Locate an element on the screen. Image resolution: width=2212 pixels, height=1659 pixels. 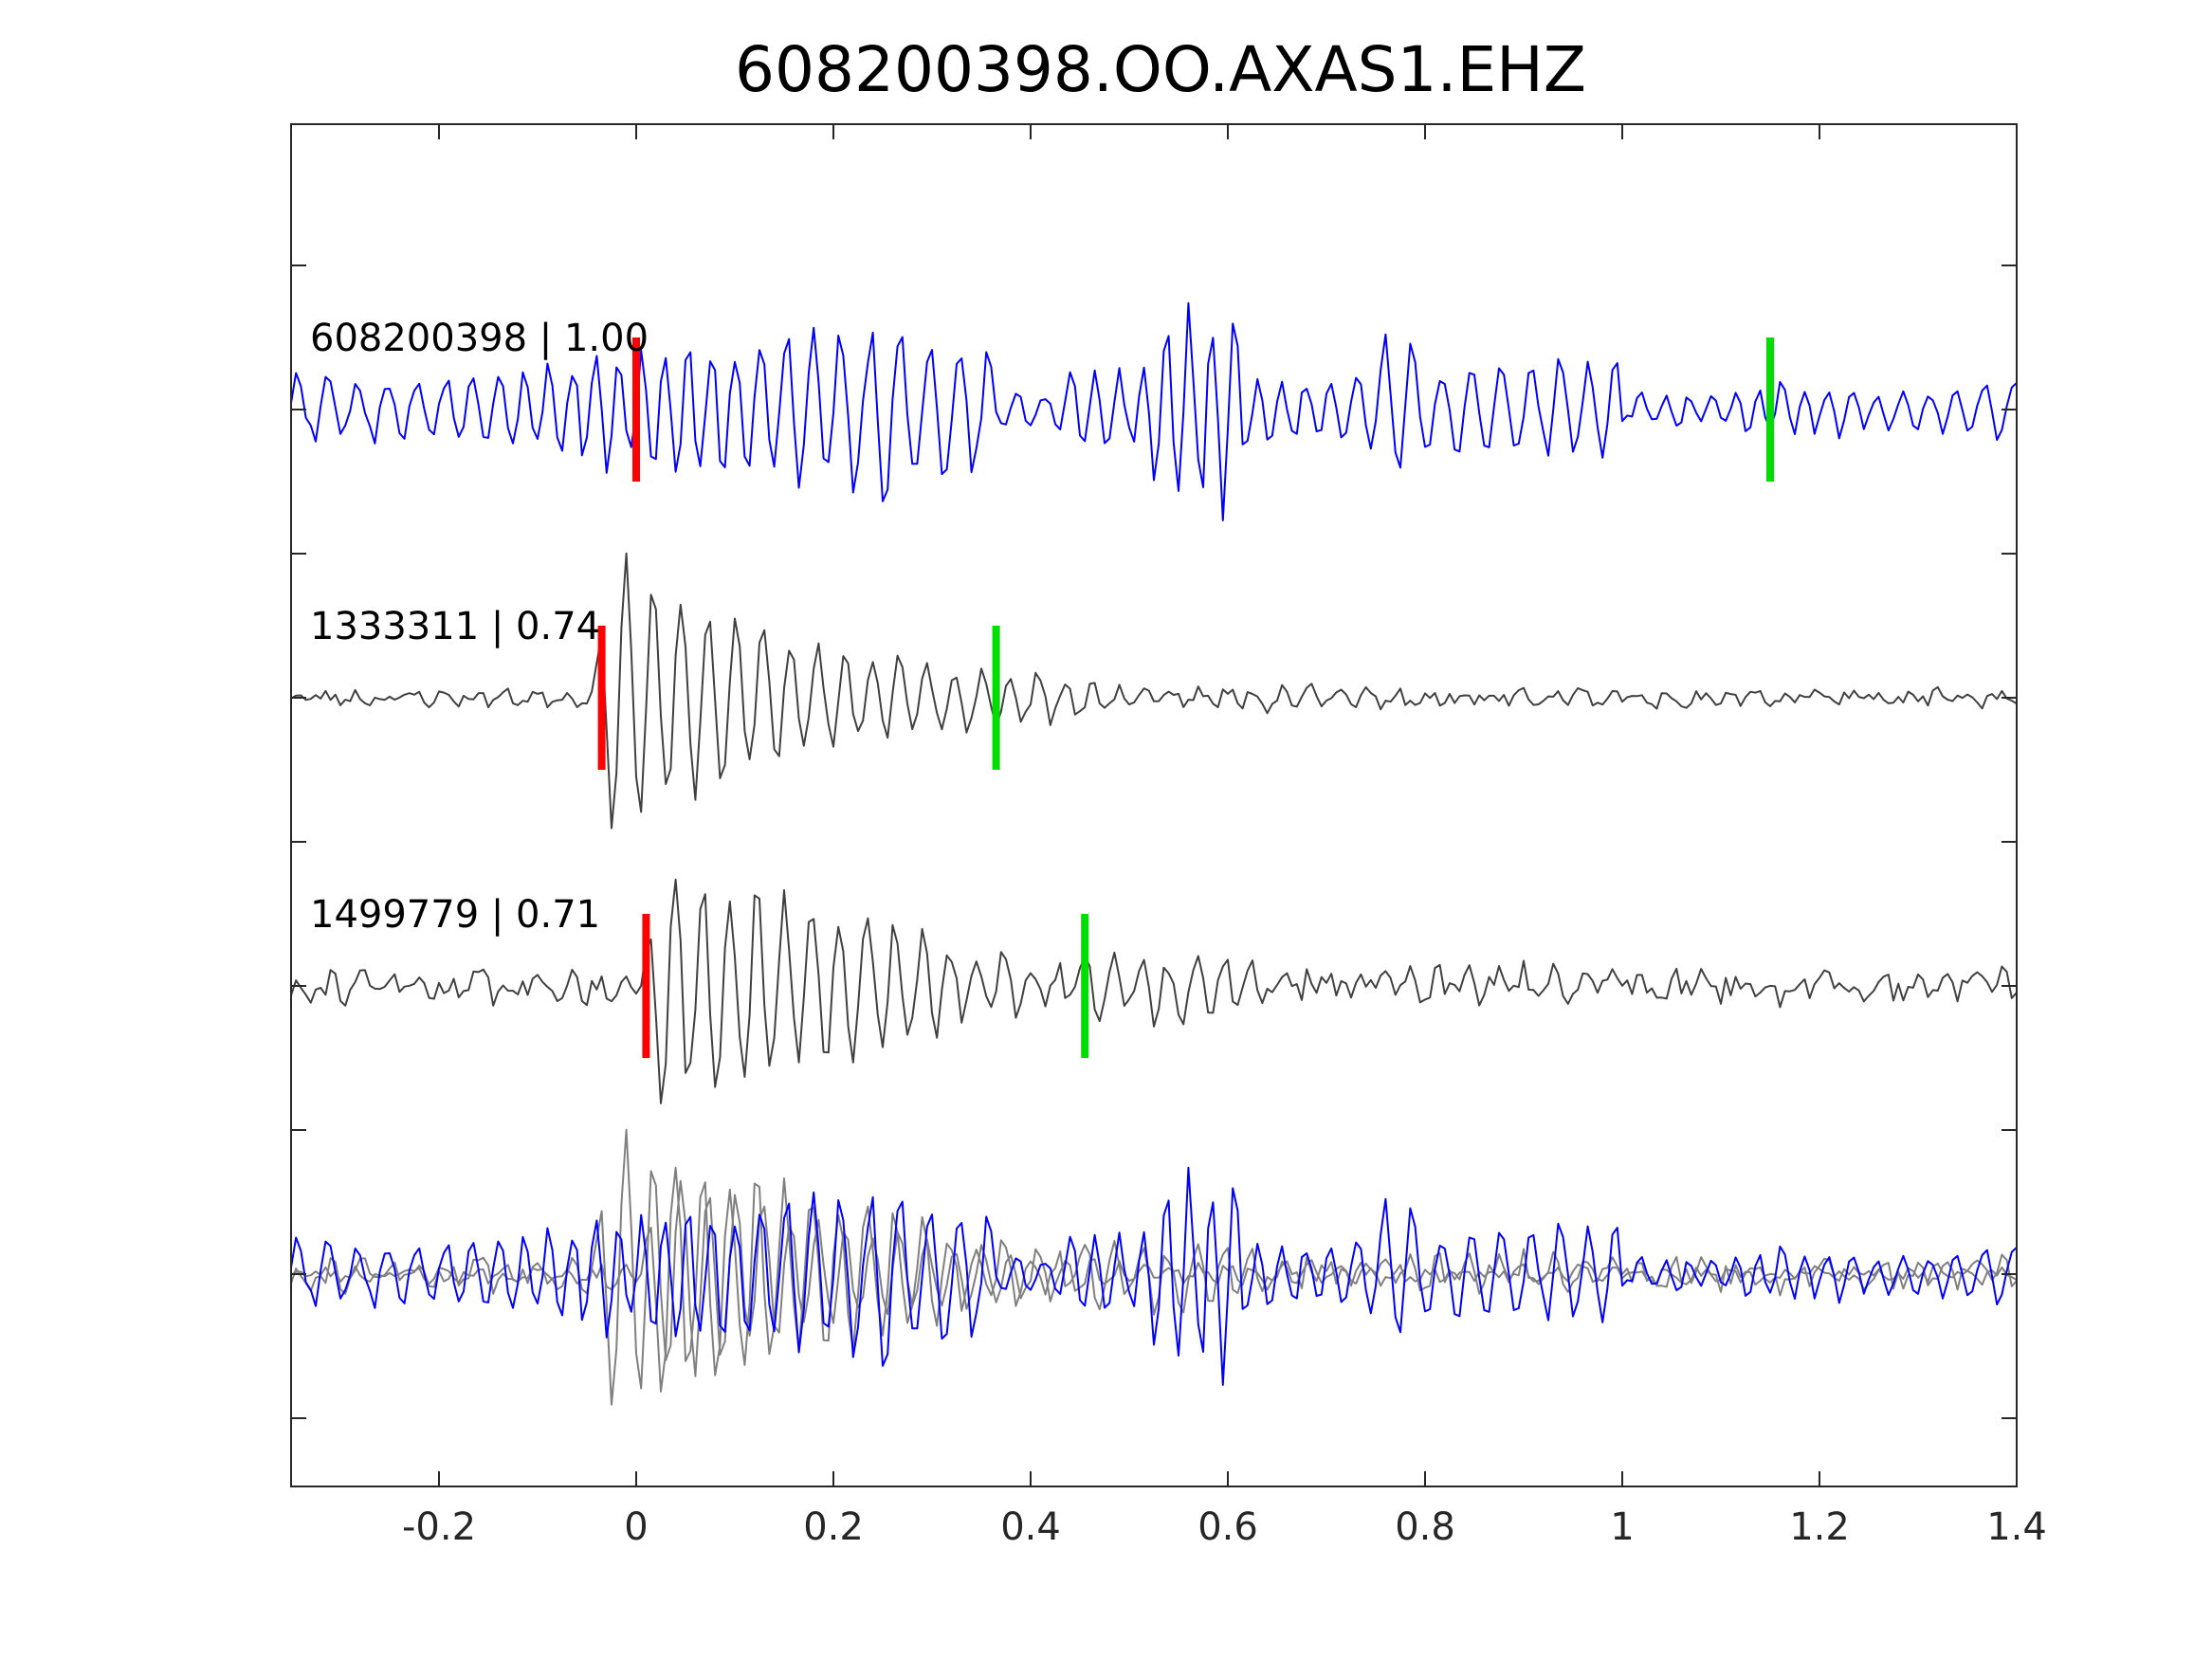
x-tick-label: 0.8 is located at coordinates (1425, 1527).